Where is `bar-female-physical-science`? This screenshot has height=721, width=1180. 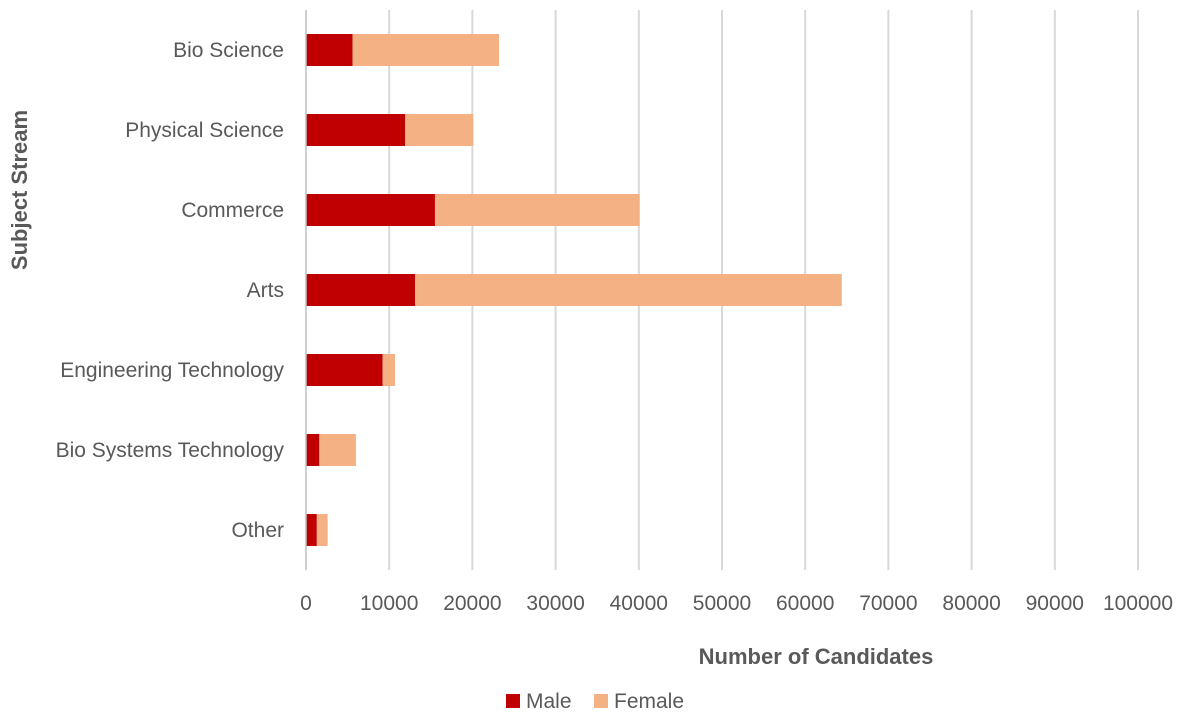 bar-female-physical-science is located at coordinates (439, 130).